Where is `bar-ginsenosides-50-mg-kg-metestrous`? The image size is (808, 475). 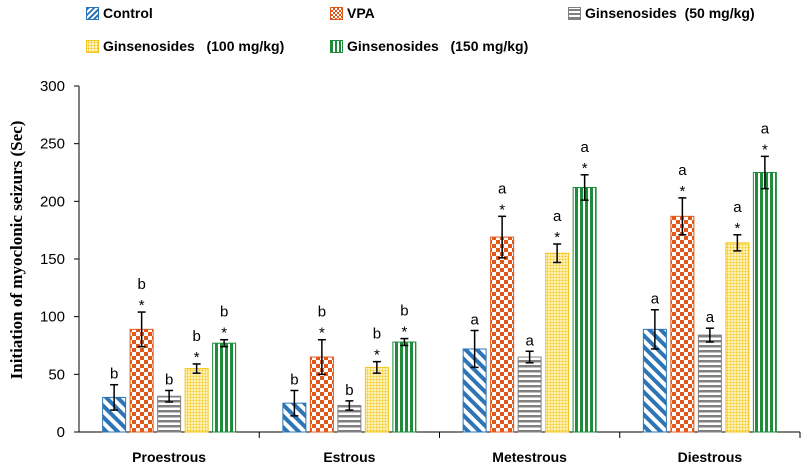 bar-ginsenosides-50-mg-kg-metestrous is located at coordinates (529, 394).